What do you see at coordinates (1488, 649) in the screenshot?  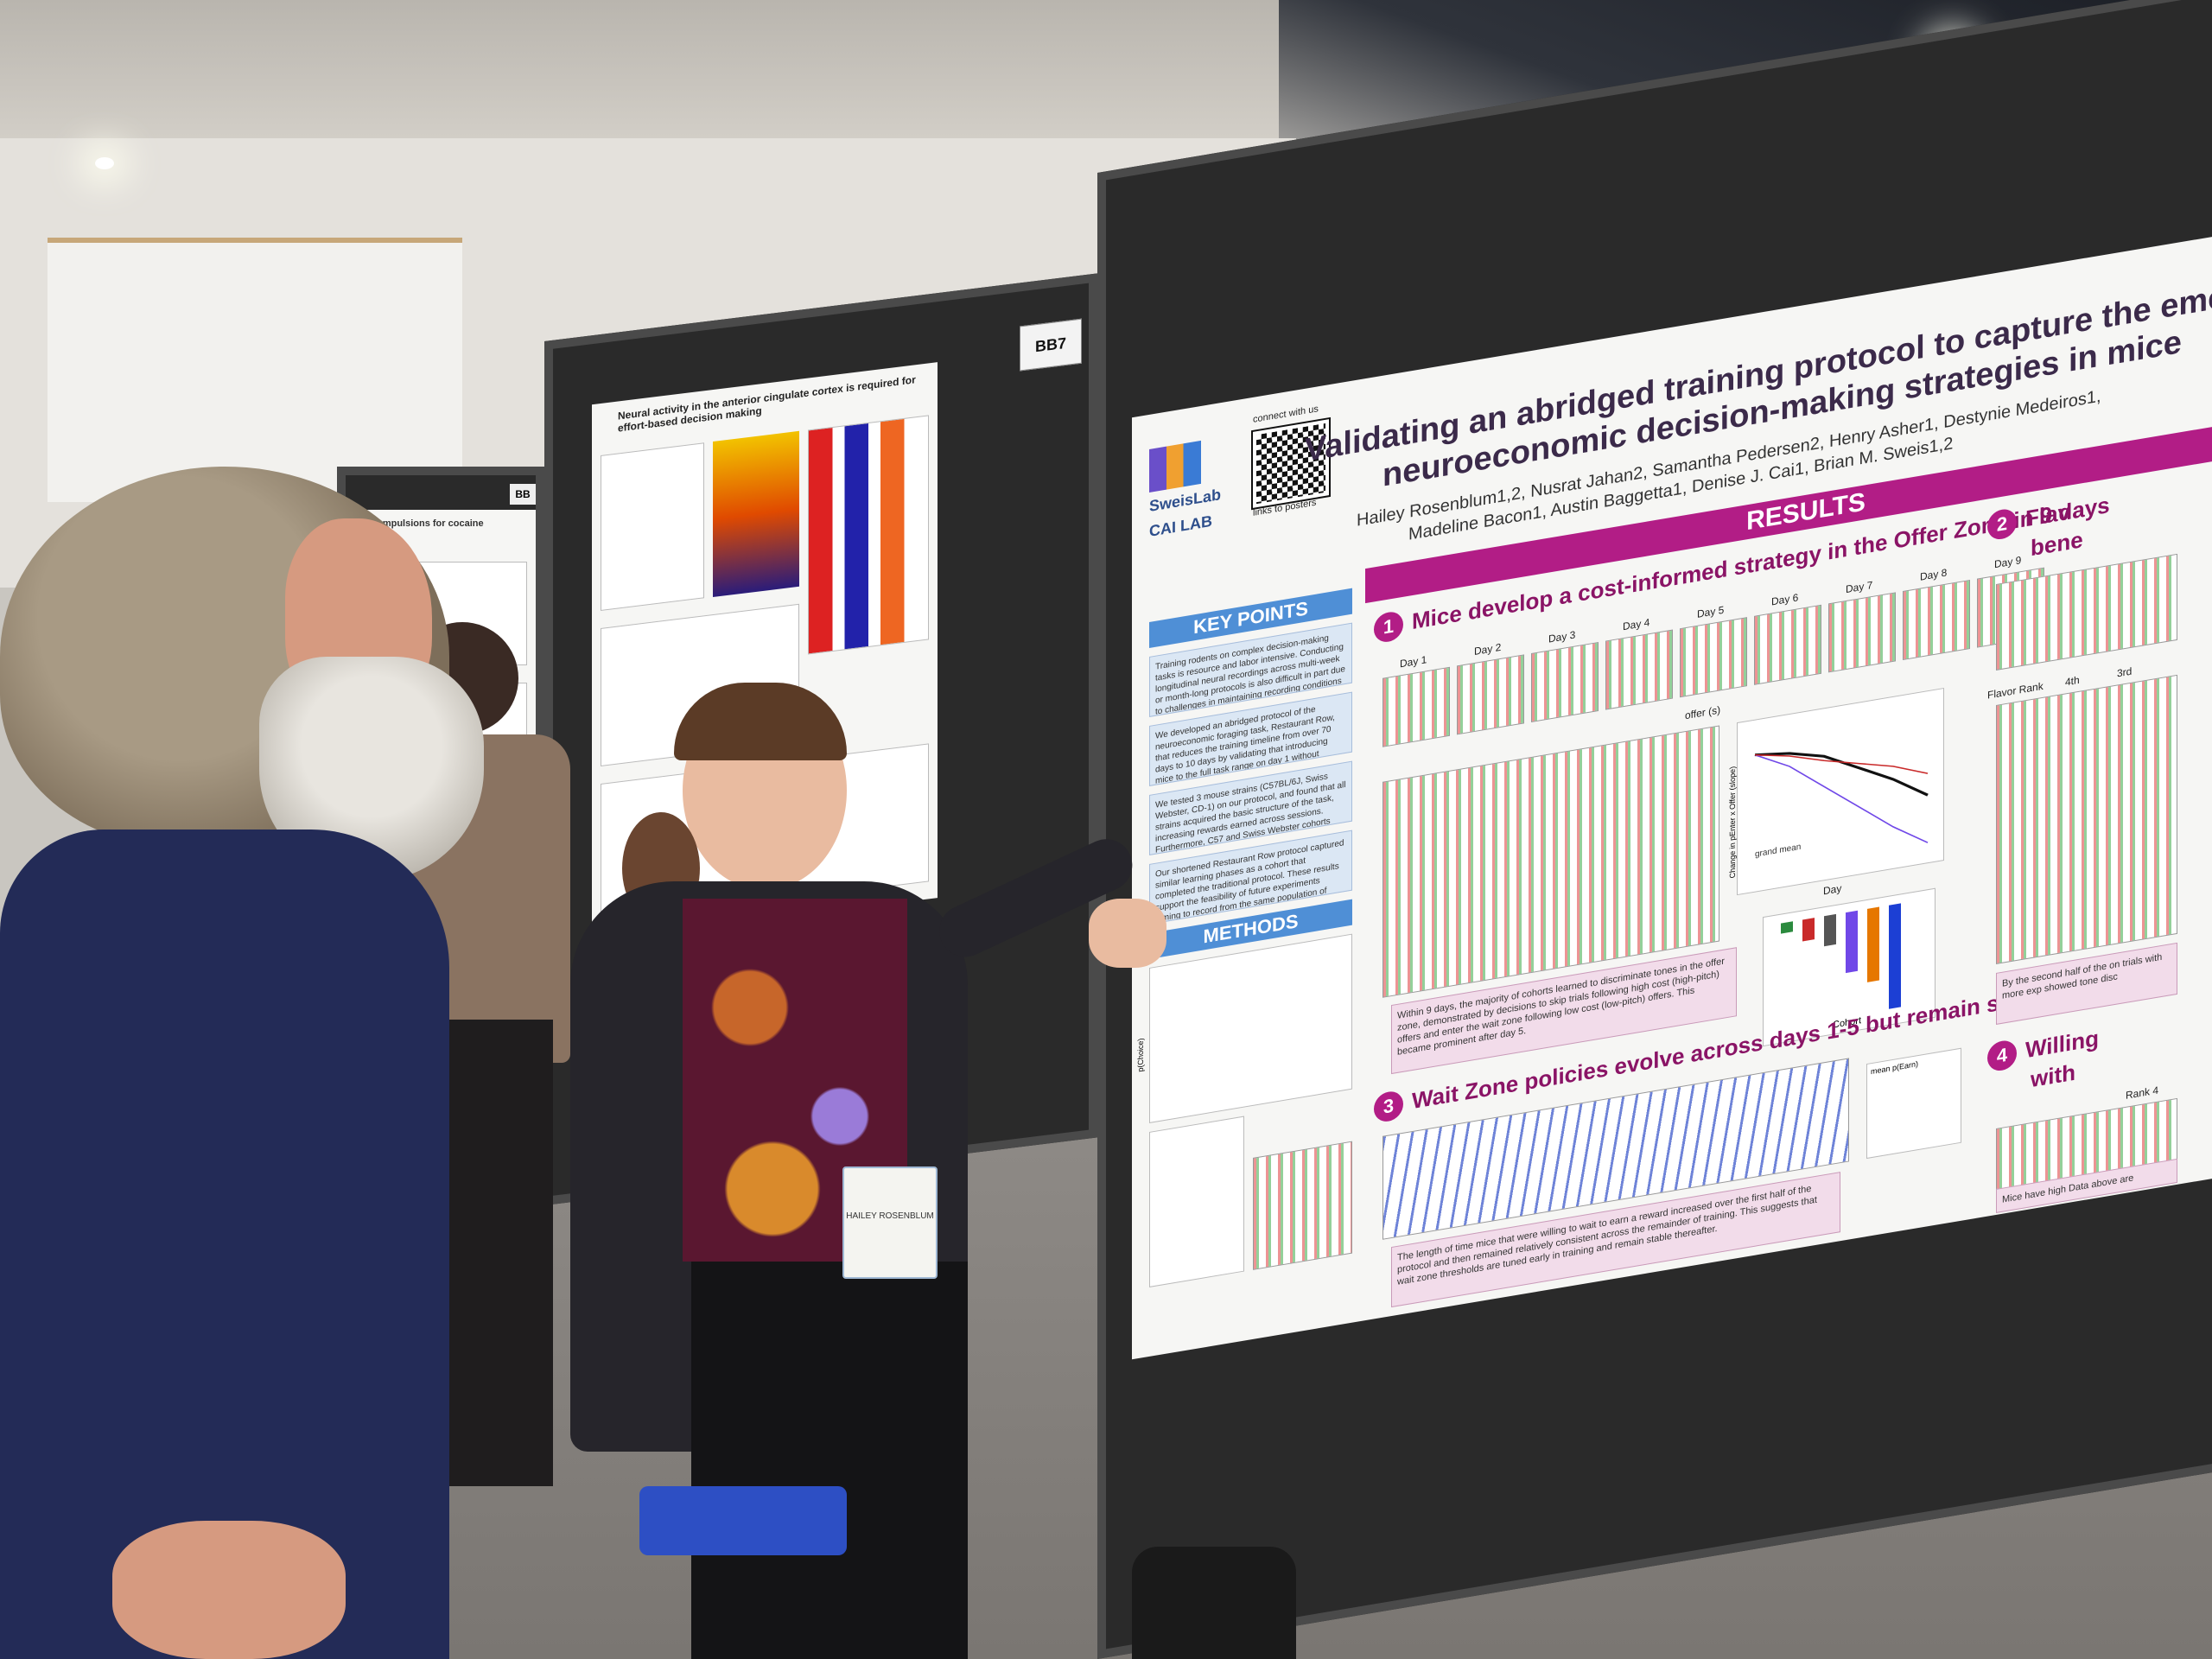 I see `day-label: Day 2` at bounding box center [1488, 649].